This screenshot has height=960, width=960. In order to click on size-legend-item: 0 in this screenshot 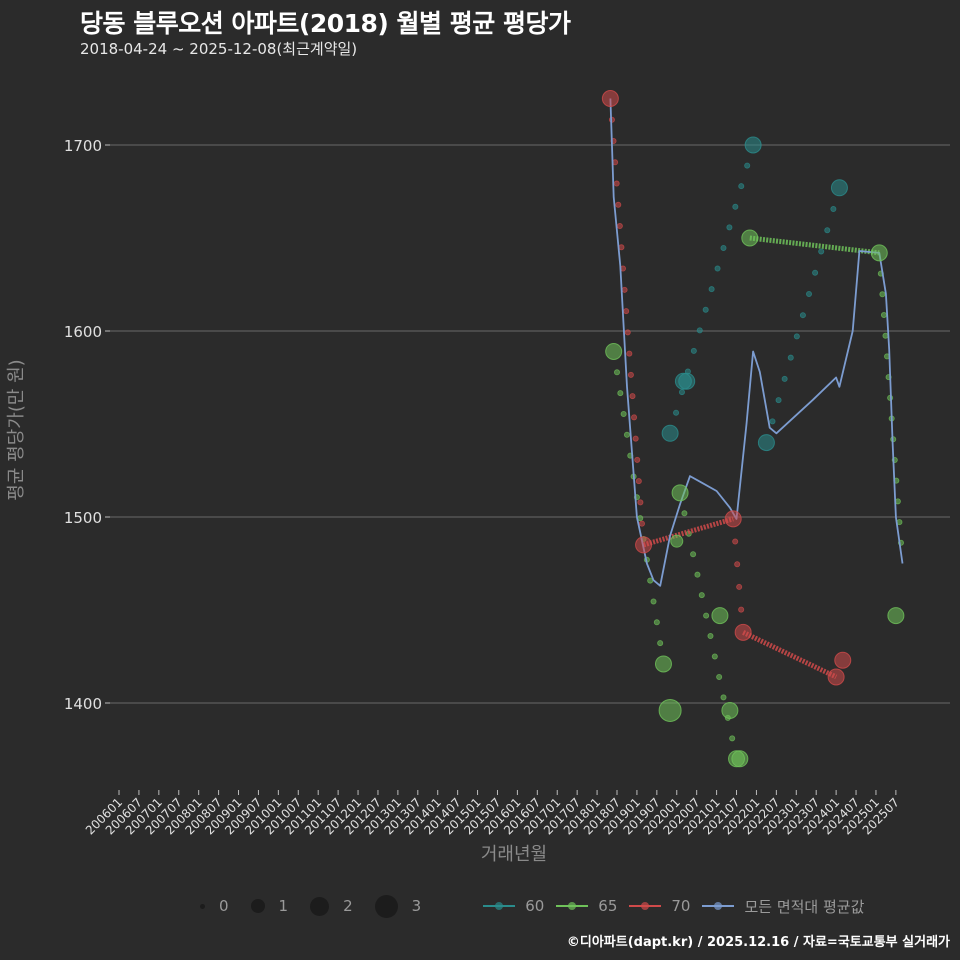, I will do `click(219, 906)`.